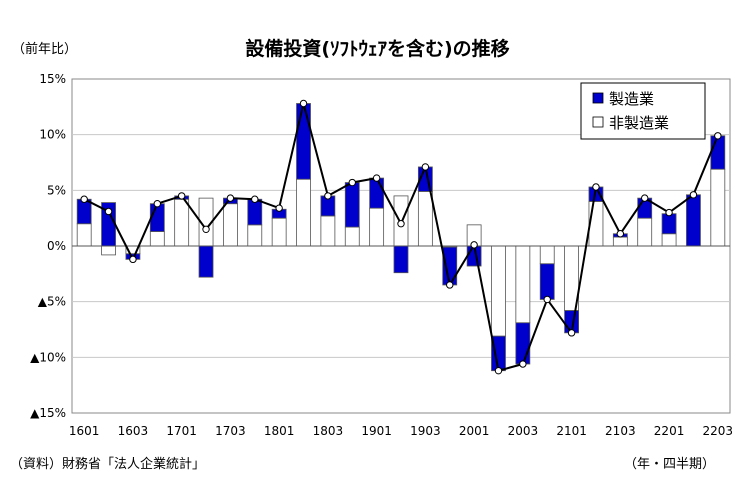 This screenshot has width=755, height=501. What do you see at coordinates (643, 111) in the screenshot?
I see `legend-box` at bounding box center [643, 111].